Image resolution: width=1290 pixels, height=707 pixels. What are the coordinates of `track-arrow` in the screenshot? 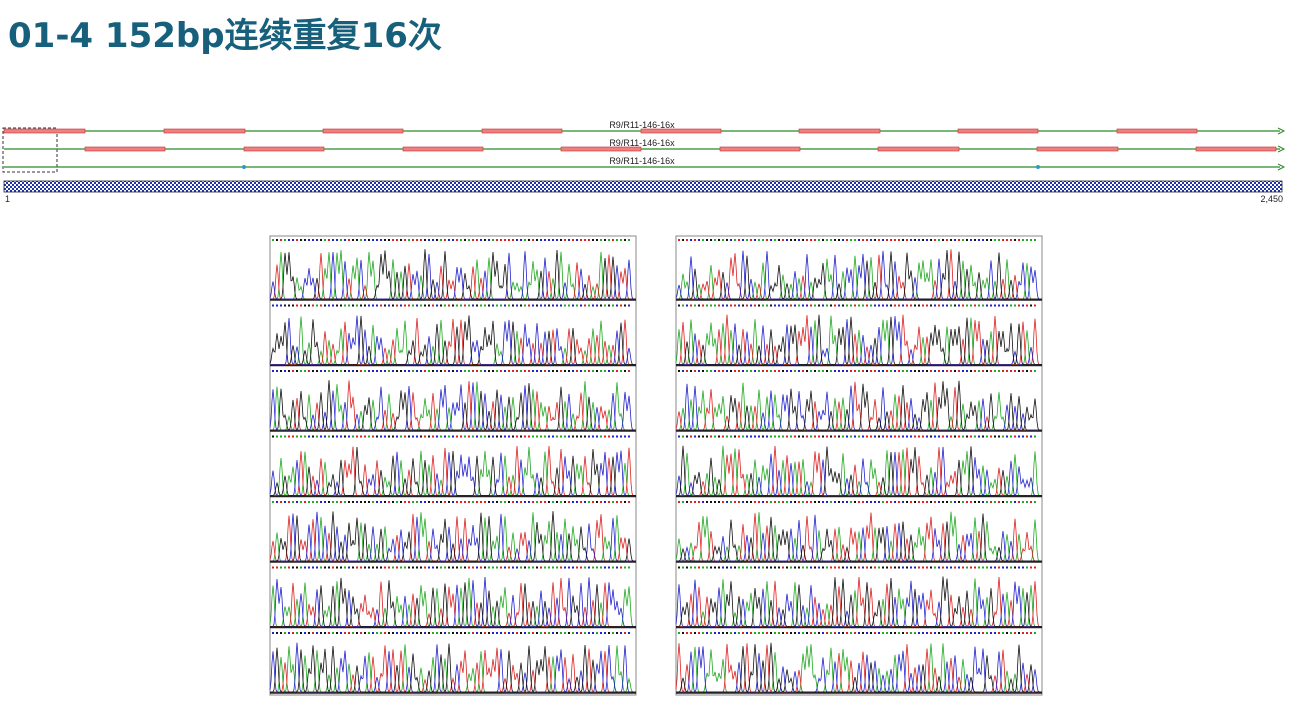 It's located at (1281, 167).